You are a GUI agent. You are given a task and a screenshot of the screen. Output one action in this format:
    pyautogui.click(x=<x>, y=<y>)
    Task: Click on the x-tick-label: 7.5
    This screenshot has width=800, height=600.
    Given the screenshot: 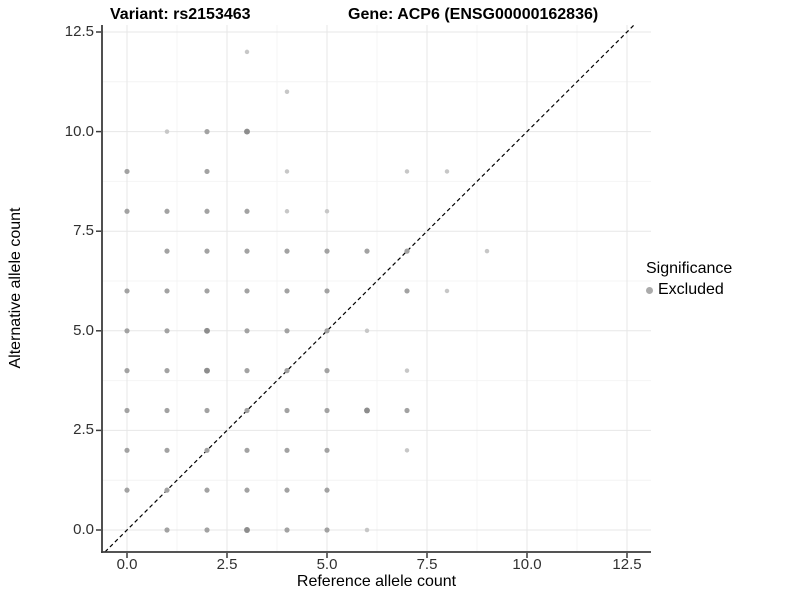 What is the action you would take?
    pyautogui.click(x=427, y=564)
    